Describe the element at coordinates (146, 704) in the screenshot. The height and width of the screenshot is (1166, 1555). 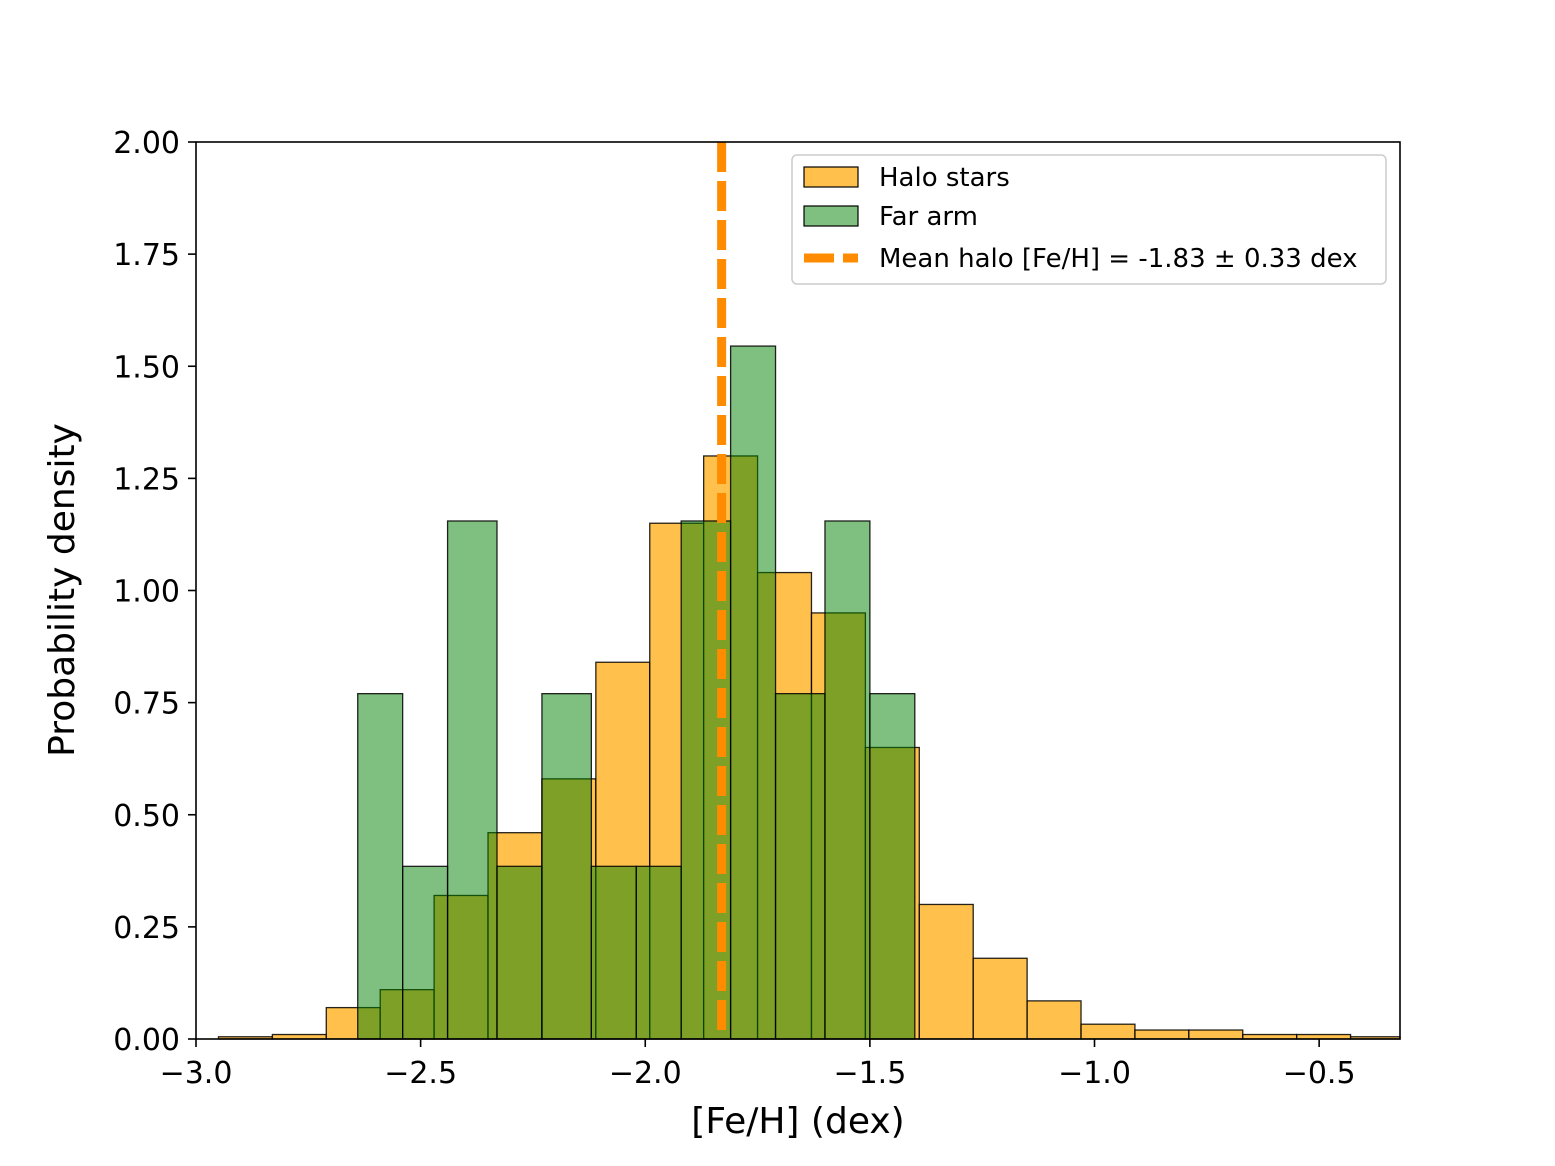
I see `y-tick-label: 0.75` at that location.